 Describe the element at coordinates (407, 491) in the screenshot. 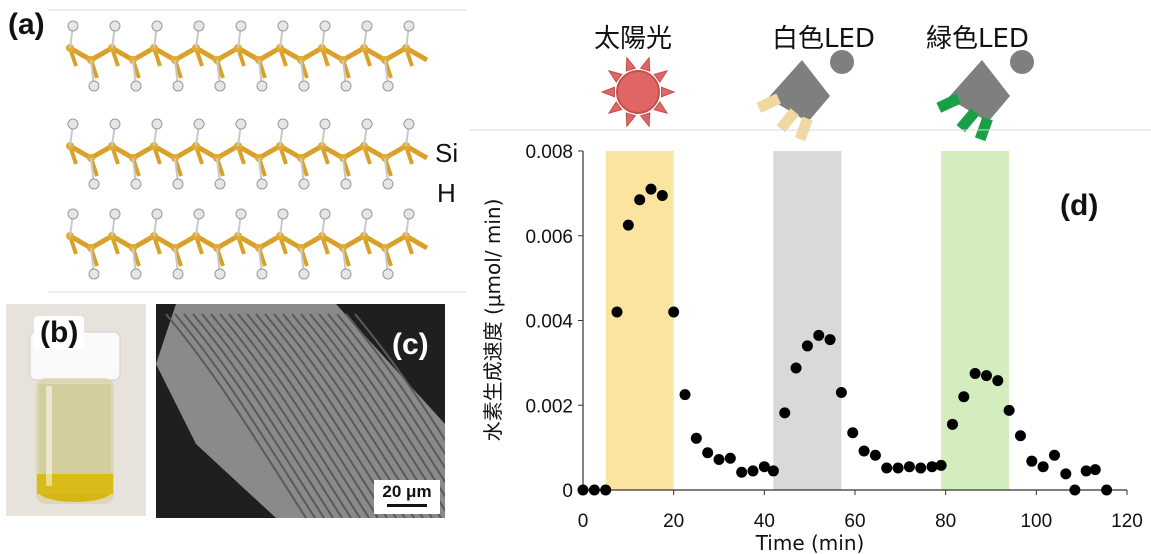

I see `scale-bar-text: 20 μm` at that location.